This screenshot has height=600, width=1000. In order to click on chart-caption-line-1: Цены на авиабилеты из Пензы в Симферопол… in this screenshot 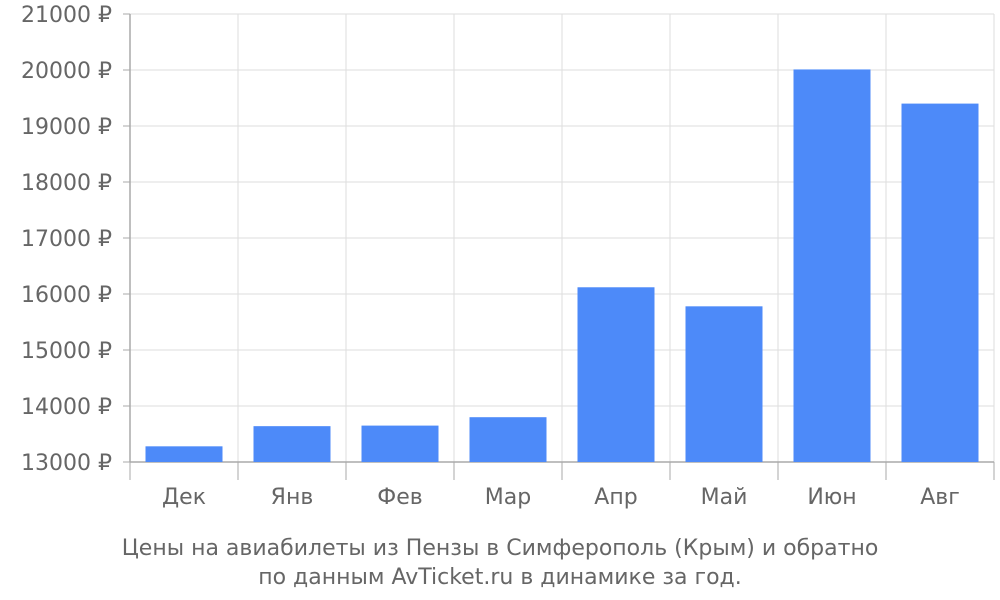, I will do `click(500, 548)`.